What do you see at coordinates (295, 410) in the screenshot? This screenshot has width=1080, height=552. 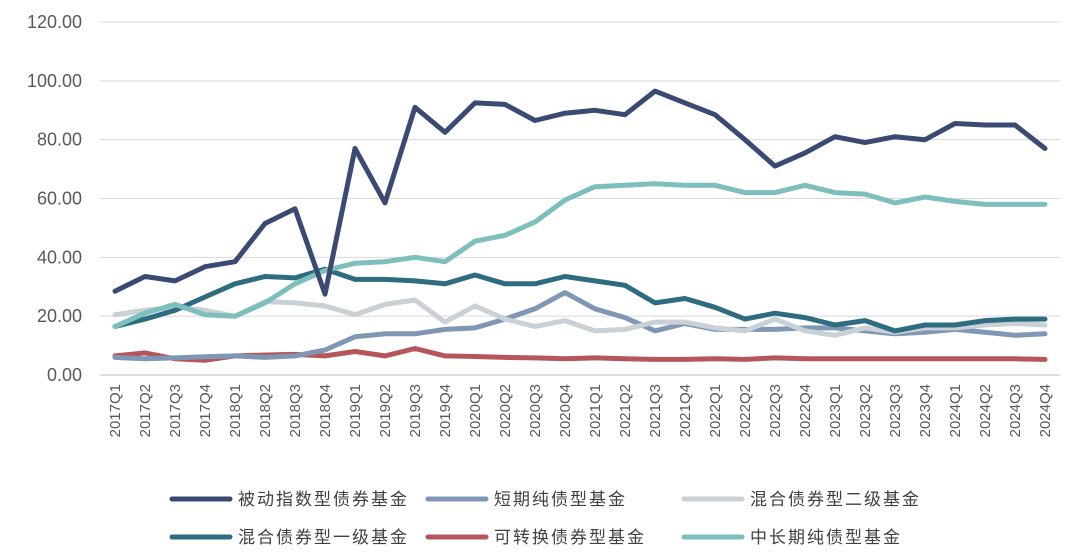 I see `x-tick-label: 2018Q3` at bounding box center [295, 410].